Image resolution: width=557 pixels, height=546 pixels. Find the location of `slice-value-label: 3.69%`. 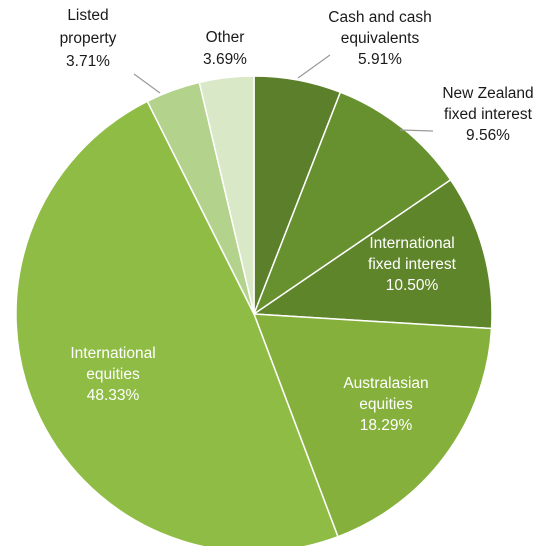

slice-value-label: 3.69% is located at coordinates (225, 59).